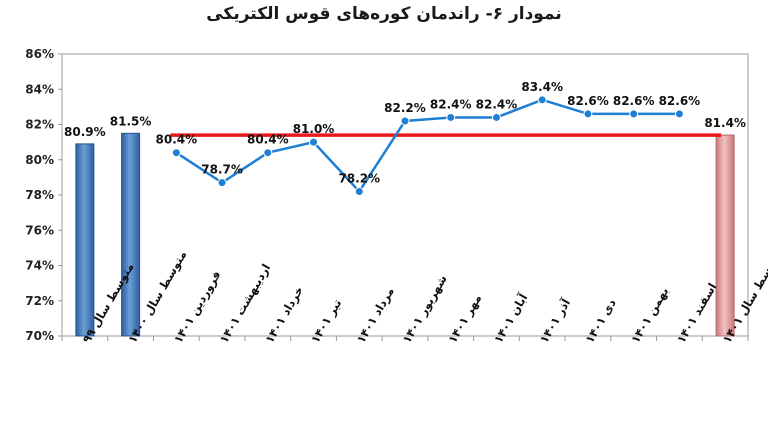 The width and height of the screenshot is (768, 442). What do you see at coordinates (39, 125) in the screenshot?
I see `y-tick-label: 82%` at bounding box center [39, 125].